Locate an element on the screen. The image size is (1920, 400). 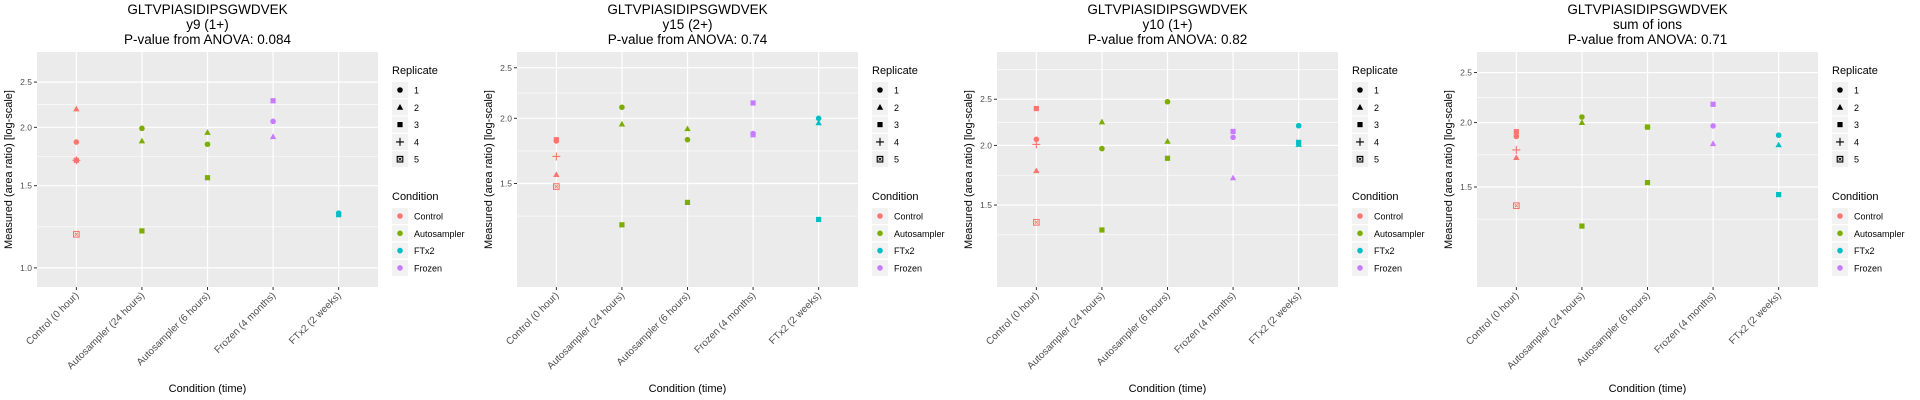
anova-pvalue: P-value from ANOVA: 0.084 is located at coordinates (208, 39).